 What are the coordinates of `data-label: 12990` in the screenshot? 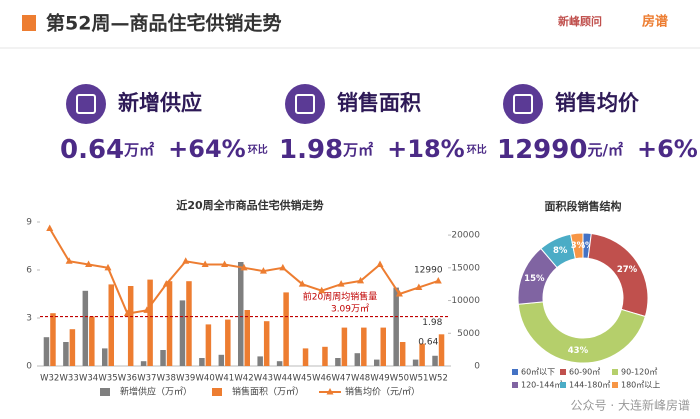 It's located at (428, 270).